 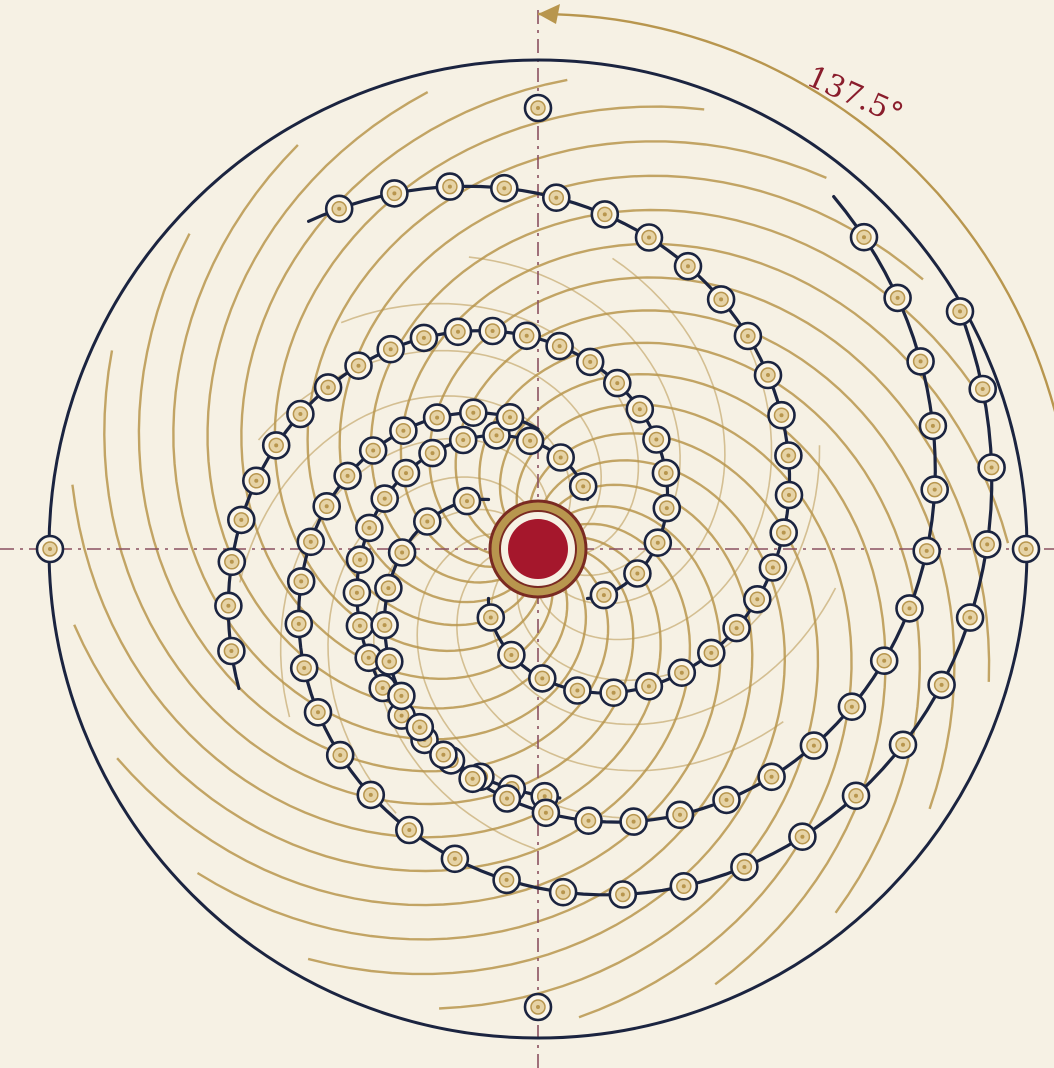 I want to click on navy-spiral-arm, so click(x=448, y=510).